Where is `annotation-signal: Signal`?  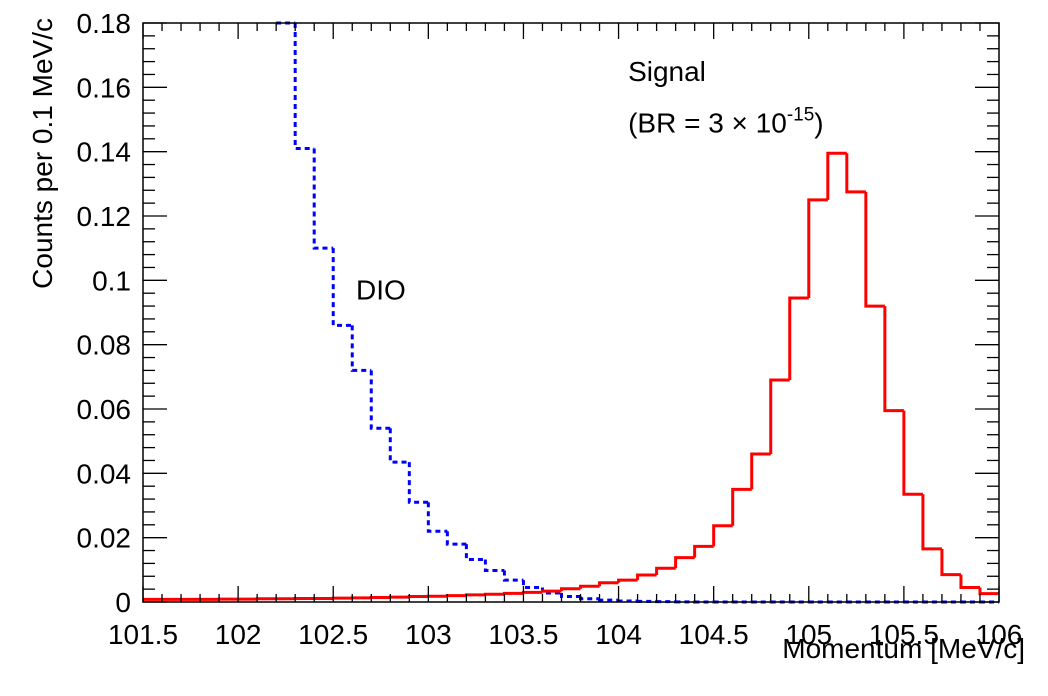 annotation-signal: Signal is located at coordinates (667, 71).